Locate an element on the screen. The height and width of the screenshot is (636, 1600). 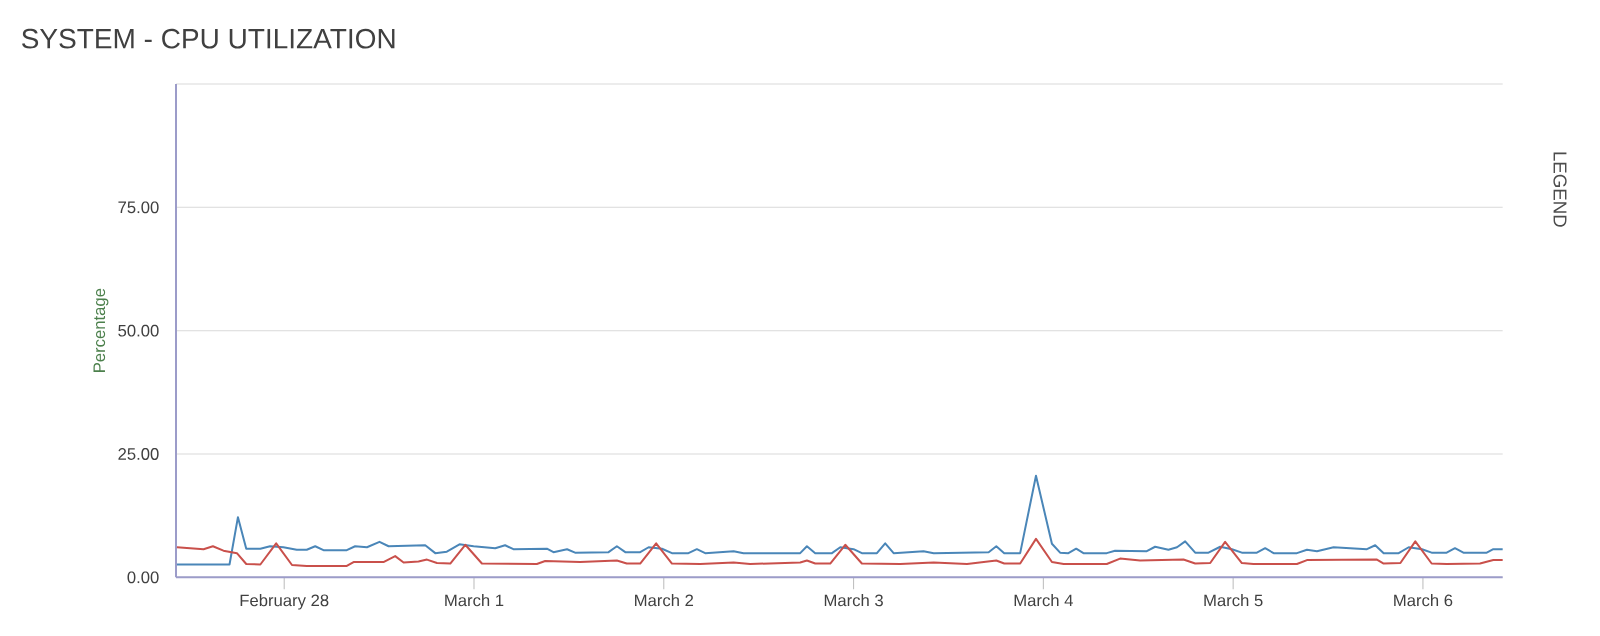
x-tick-label: March 6 is located at coordinates (1423, 600).